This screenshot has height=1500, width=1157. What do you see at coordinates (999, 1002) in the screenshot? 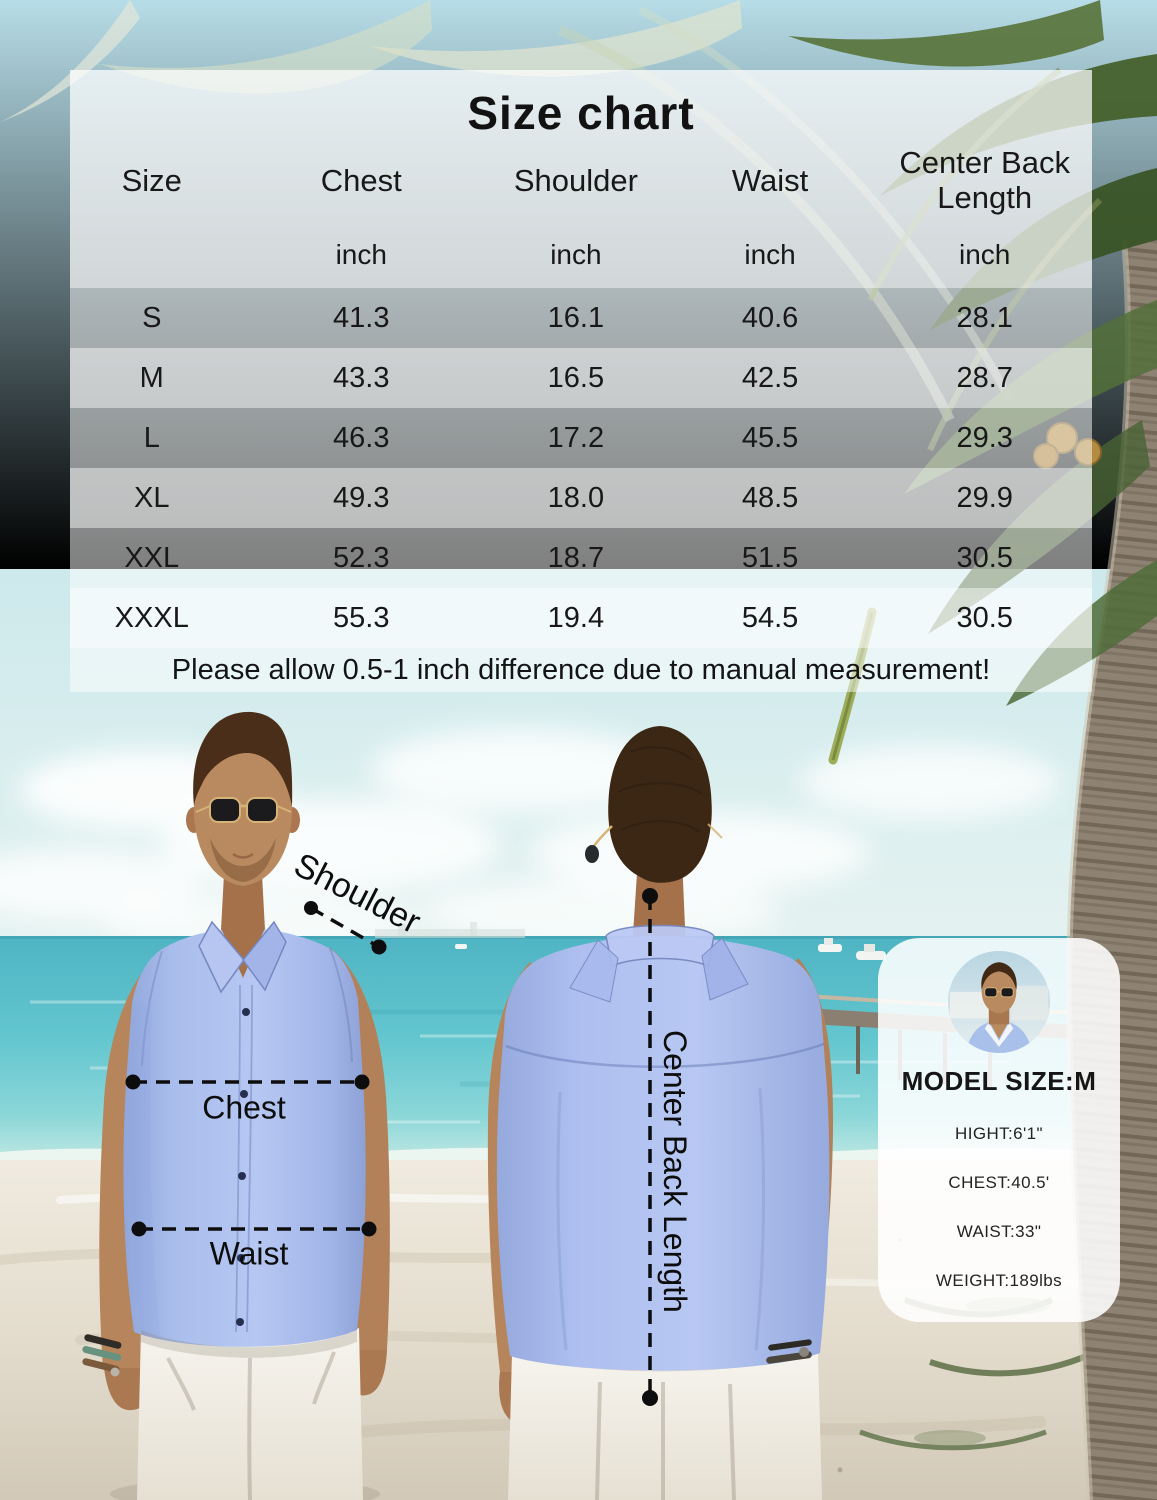
I see `model-avatar` at bounding box center [999, 1002].